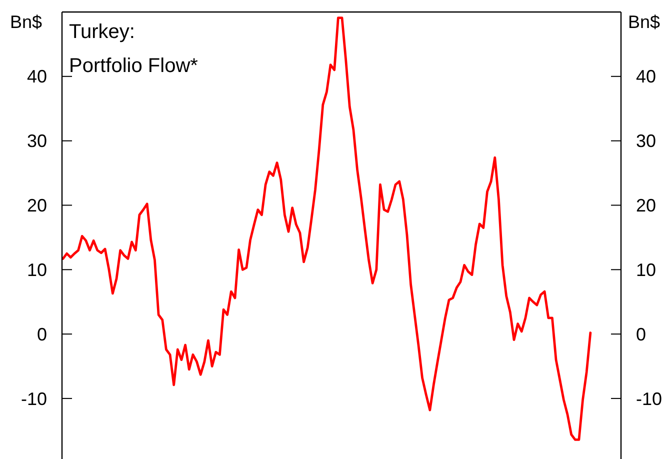 This screenshot has width=671, height=459. I want to click on y2-tick-label: 10, so click(646, 270).